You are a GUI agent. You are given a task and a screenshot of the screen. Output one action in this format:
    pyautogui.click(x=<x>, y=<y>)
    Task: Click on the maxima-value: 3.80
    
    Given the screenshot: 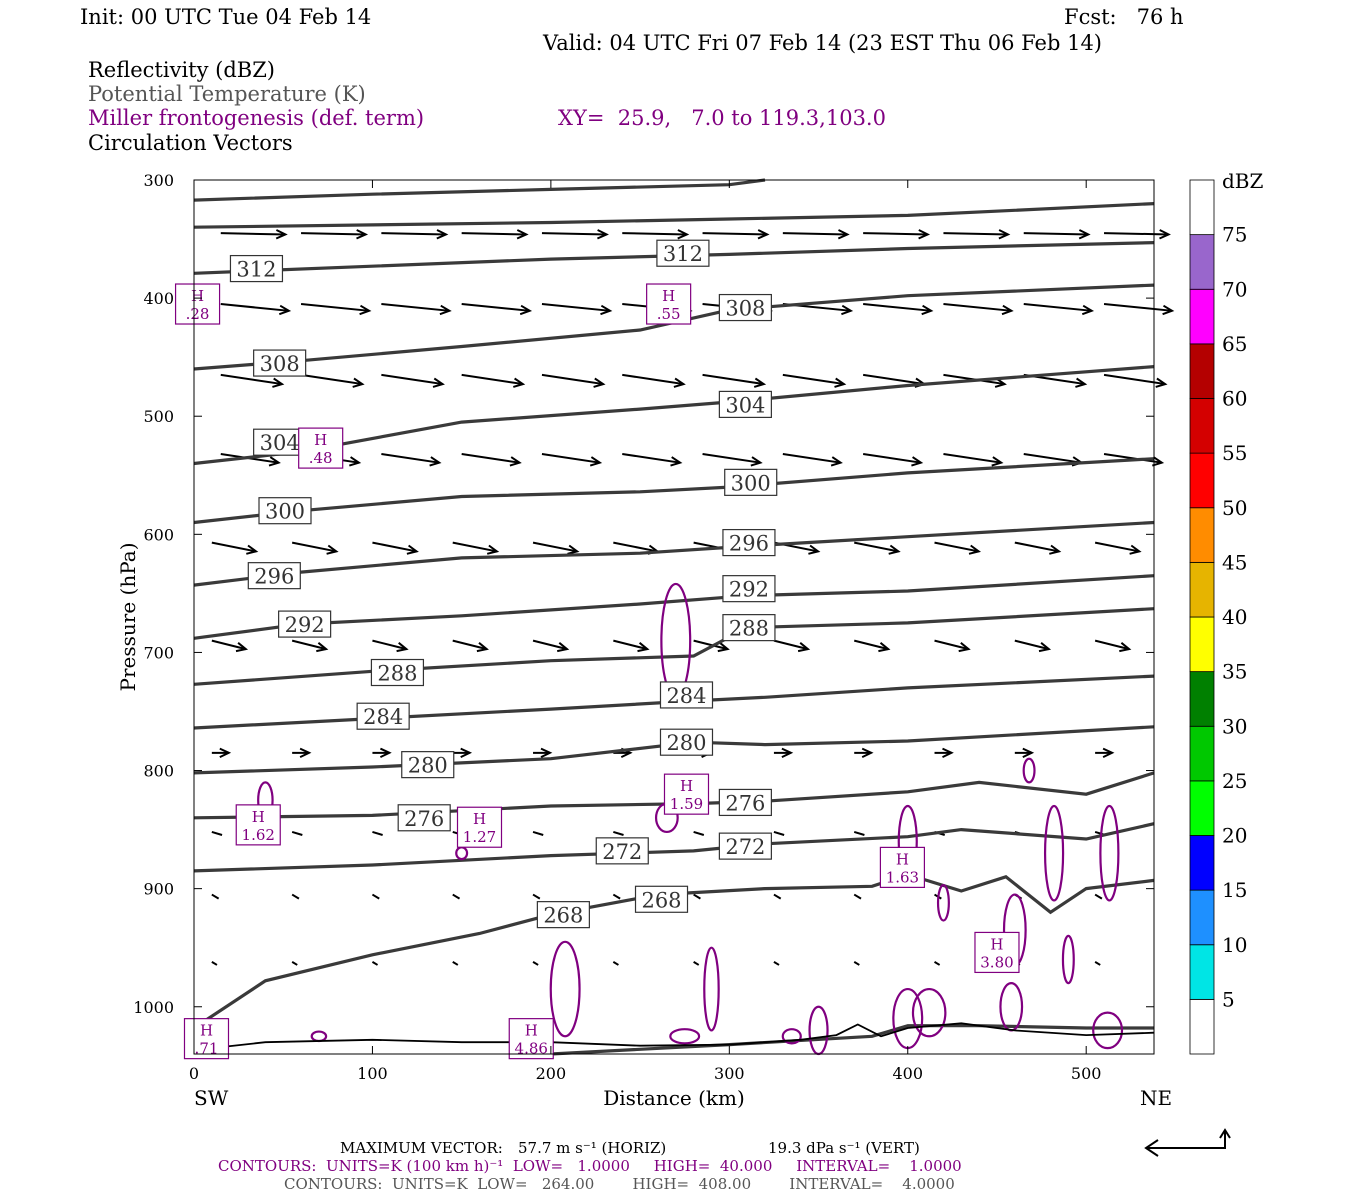 What is the action you would take?
    pyautogui.click(x=996, y=962)
    